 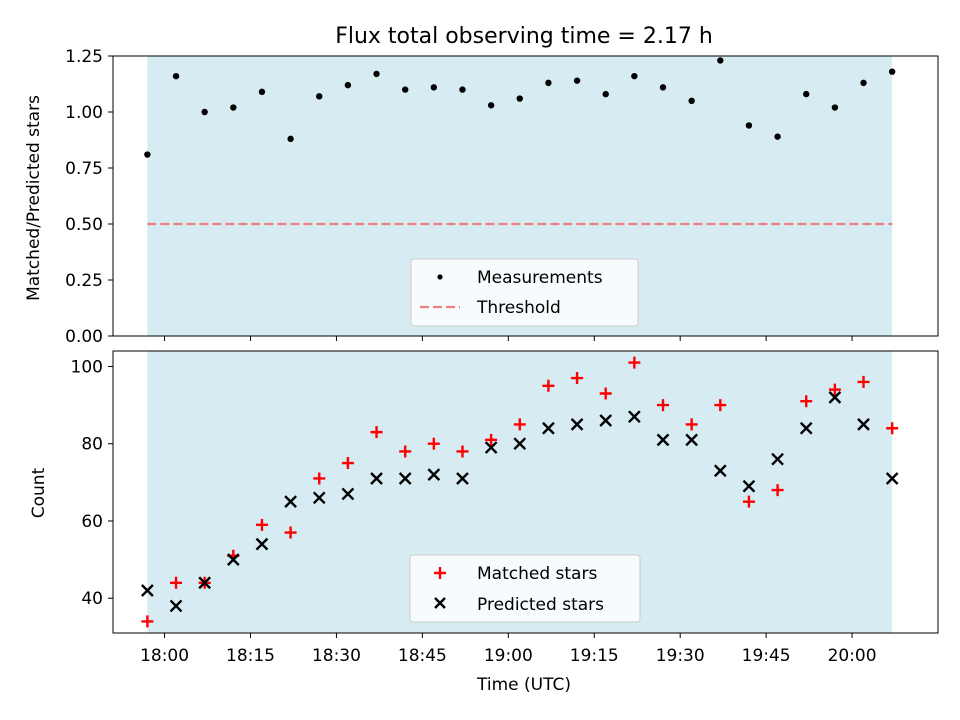 I want to click on ratio-legend: Measurements Threshold, so click(x=524, y=292).